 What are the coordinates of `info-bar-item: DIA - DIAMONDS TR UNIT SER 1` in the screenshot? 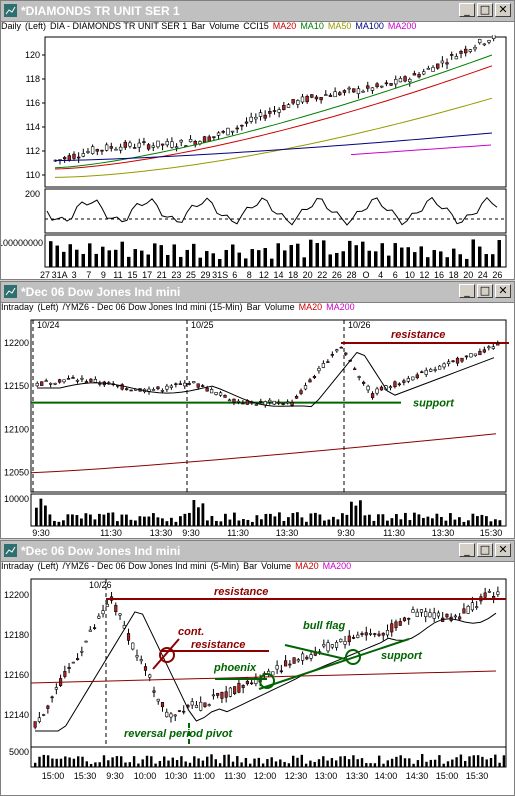 It's located at (119, 26).